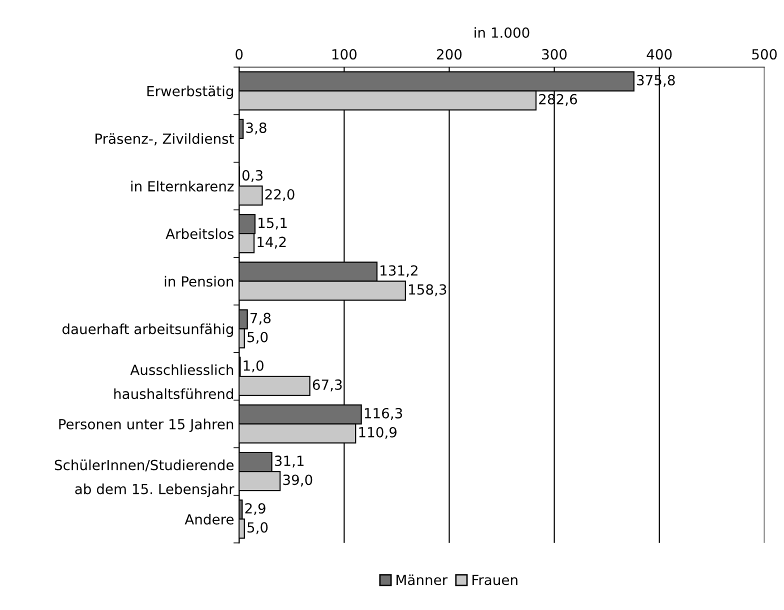  What do you see at coordinates (260, 318) in the screenshot?
I see `data-label: 7,8` at bounding box center [260, 318].